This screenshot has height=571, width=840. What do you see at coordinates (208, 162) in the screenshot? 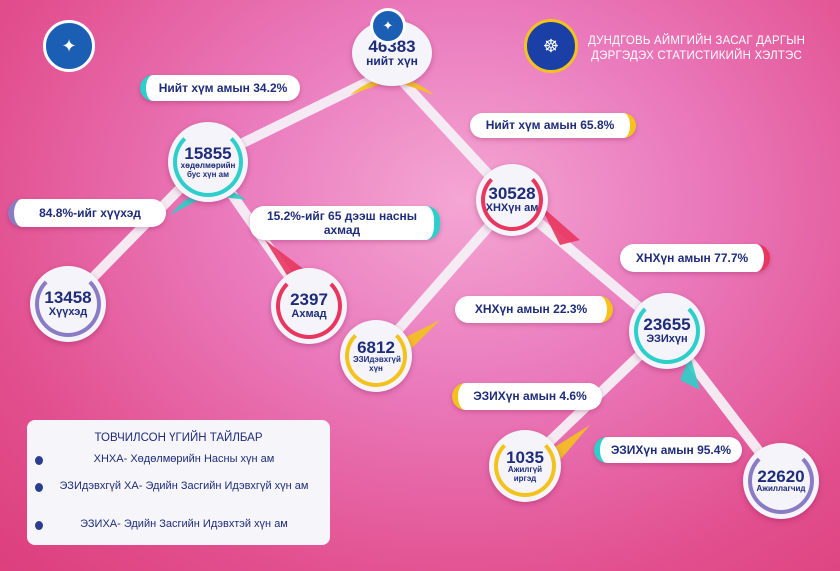
I see `node-nonworking: 15855 хөдөлмөрийн бус хүн ам` at bounding box center [208, 162].